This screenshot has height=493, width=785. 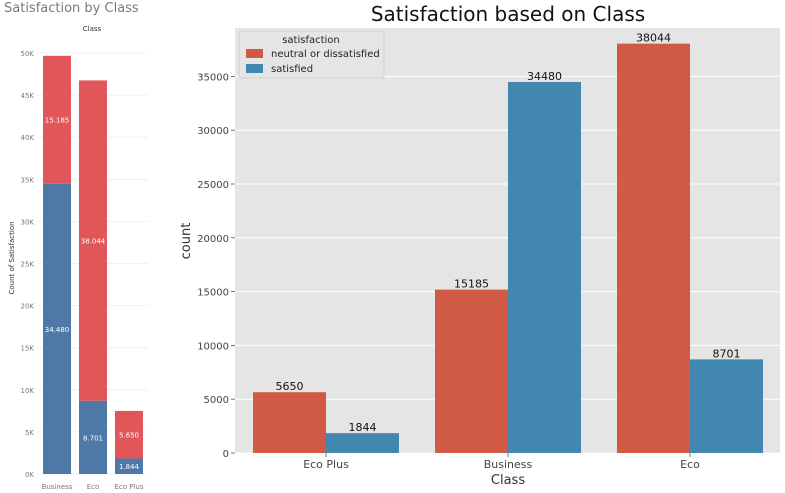 I want to click on left-bar-value-label: 5.650, so click(x=129, y=436).